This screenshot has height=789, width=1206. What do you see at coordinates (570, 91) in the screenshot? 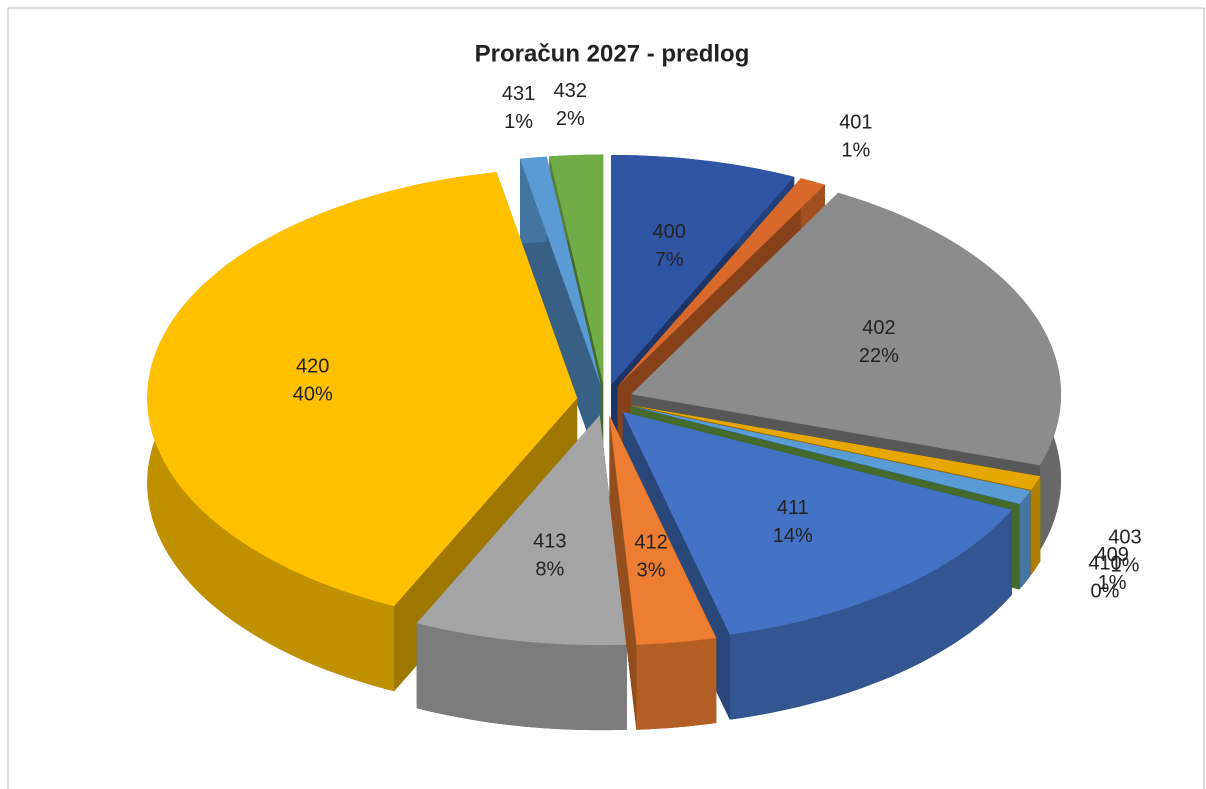
I see `data-label-category: 432` at bounding box center [570, 91].